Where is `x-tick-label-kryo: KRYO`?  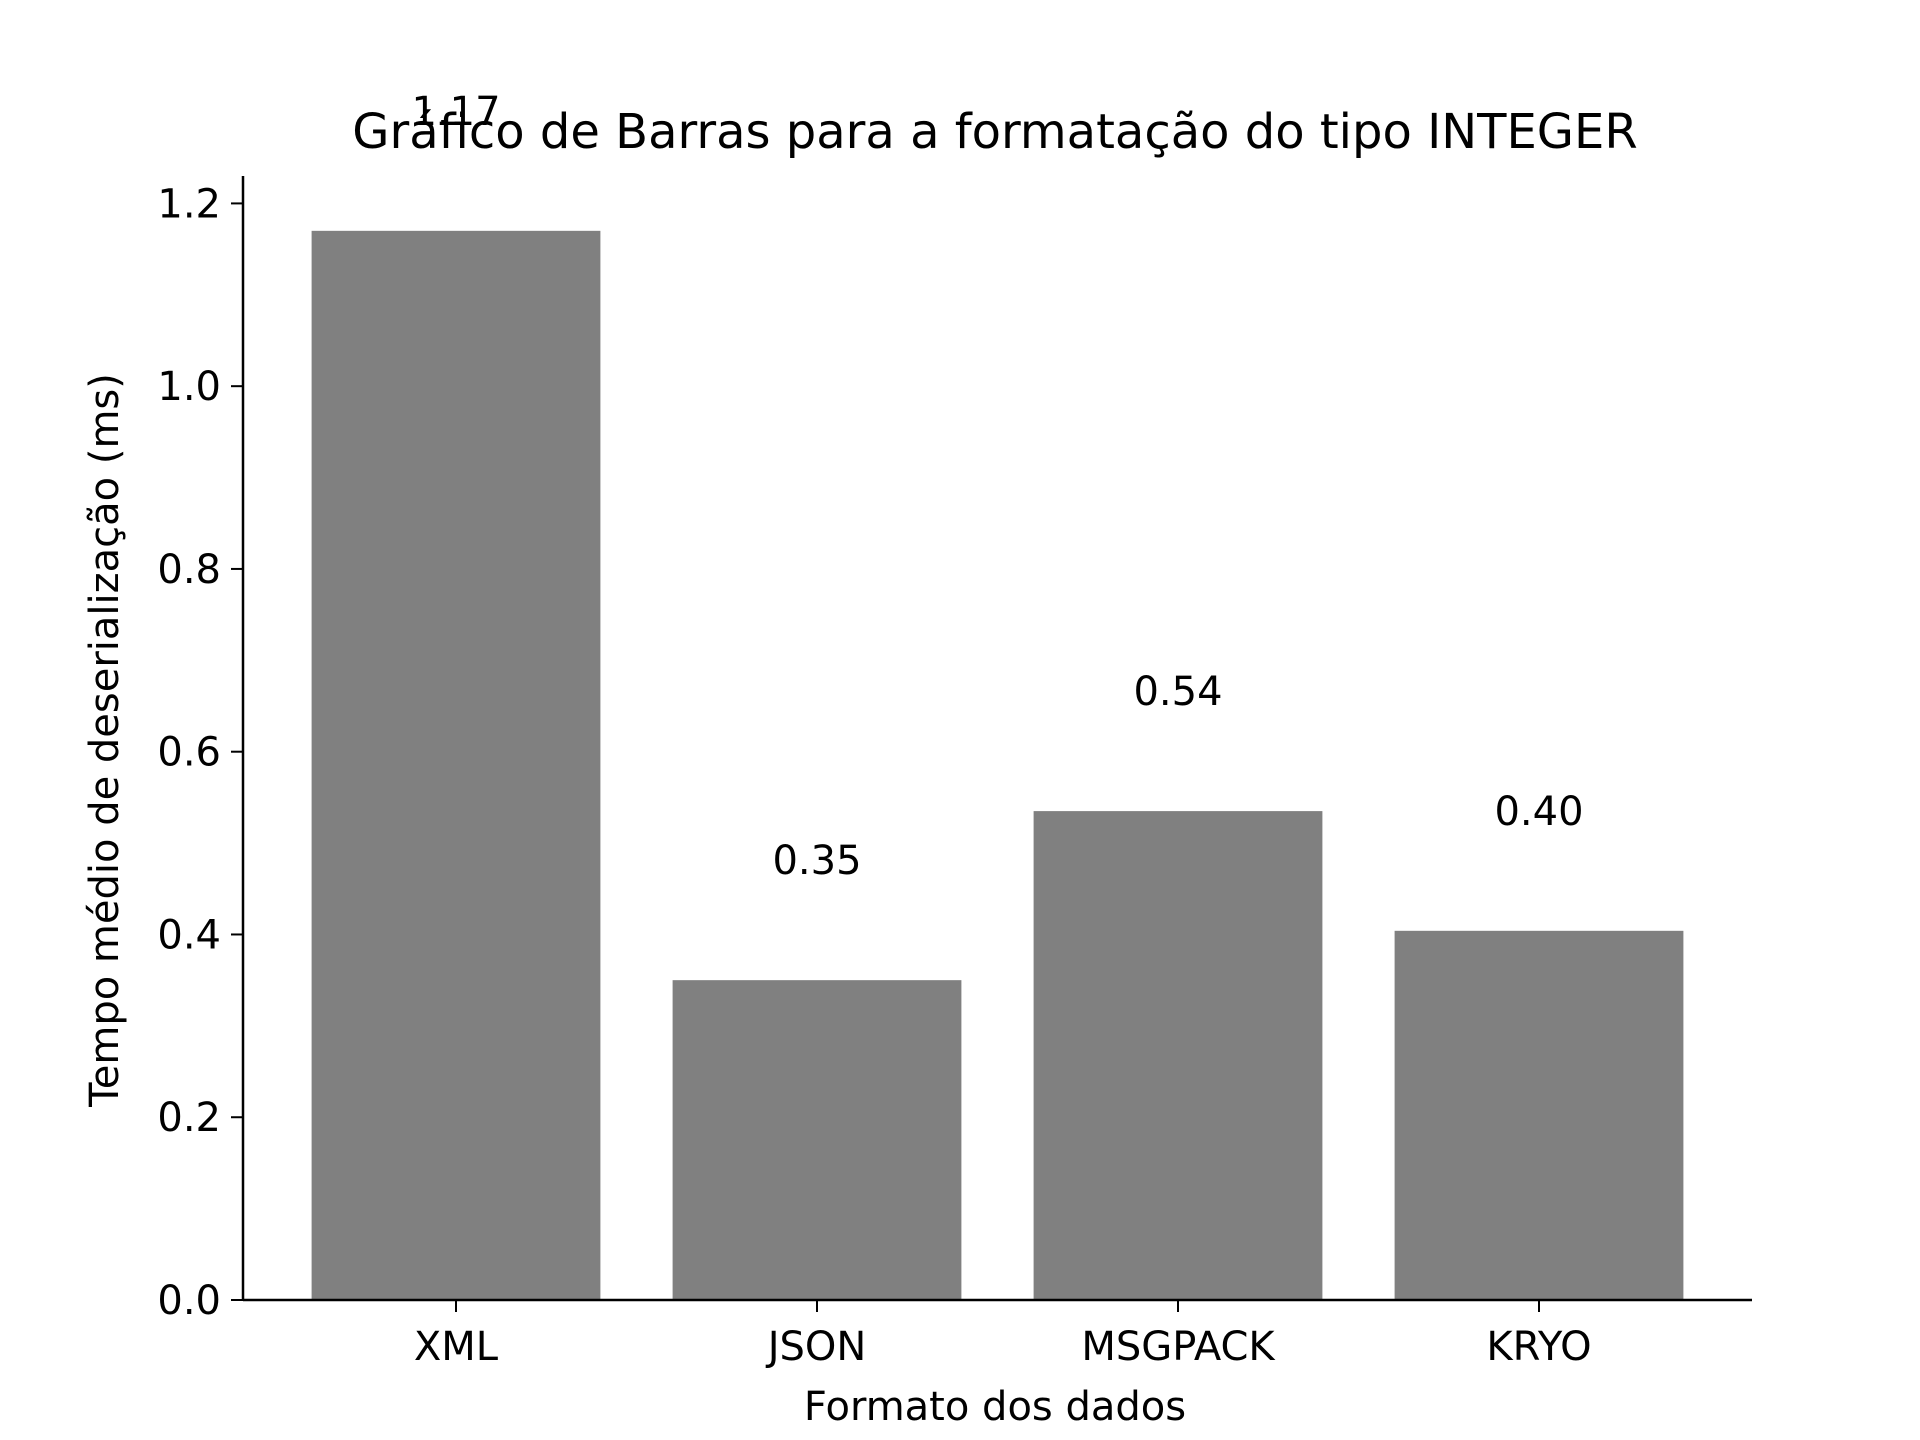
x-tick-label-kryo: KRYO is located at coordinates (1538, 1347).